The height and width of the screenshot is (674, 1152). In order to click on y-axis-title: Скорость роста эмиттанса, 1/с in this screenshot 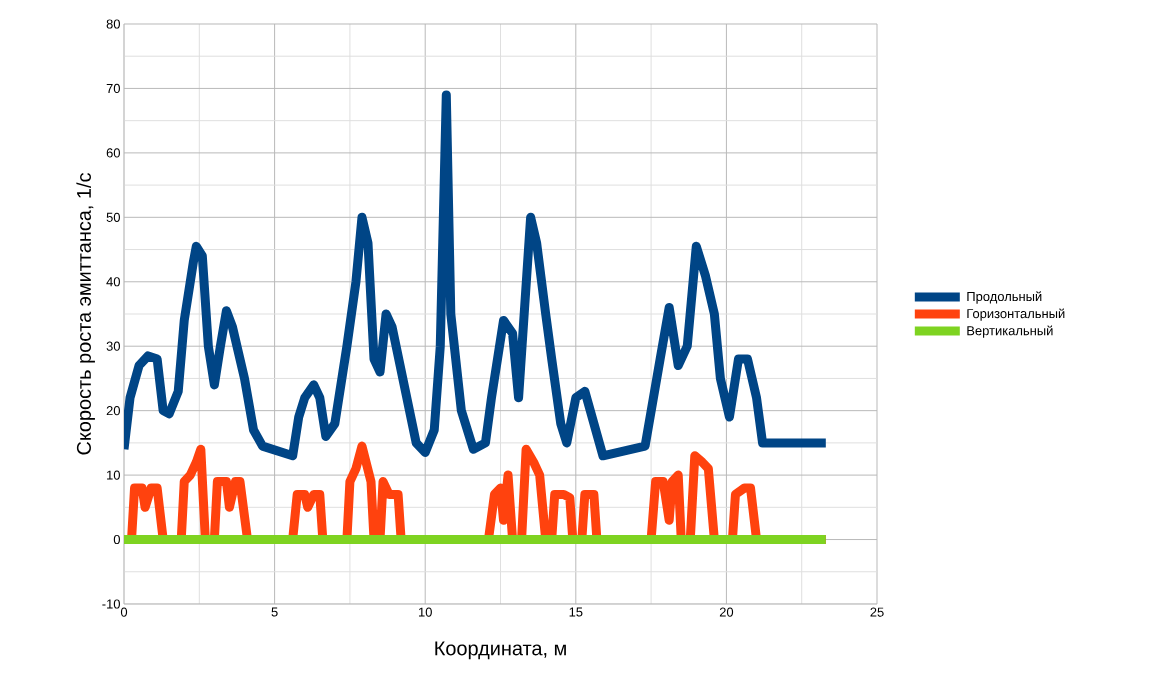, I will do `click(85, 314)`.